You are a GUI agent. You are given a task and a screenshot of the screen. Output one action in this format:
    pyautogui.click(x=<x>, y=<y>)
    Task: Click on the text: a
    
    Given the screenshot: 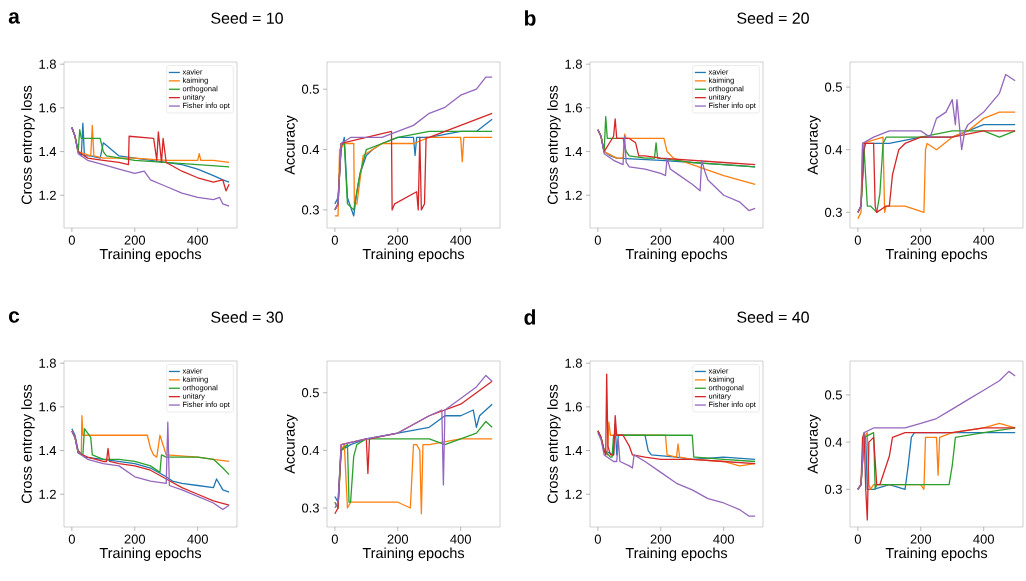 What is the action you would take?
    pyautogui.click(x=14, y=18)
    